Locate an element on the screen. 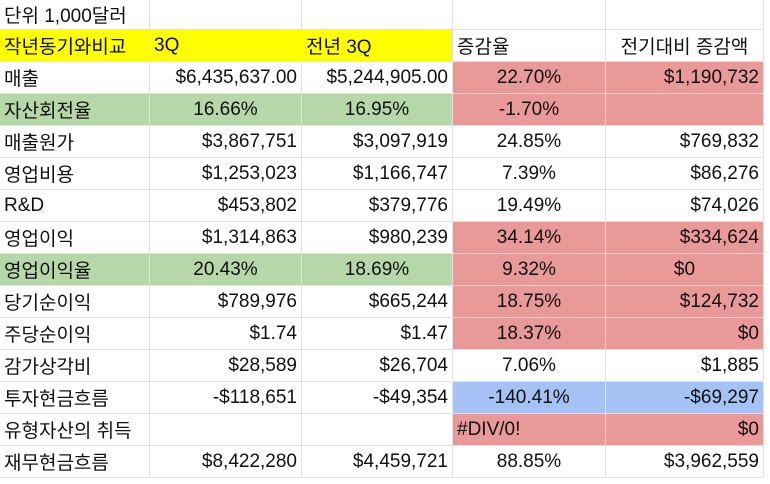 This screenshot has width=770, height=484. cell-depreciation-pct: 7.06% is located at coordinates (529, 366).